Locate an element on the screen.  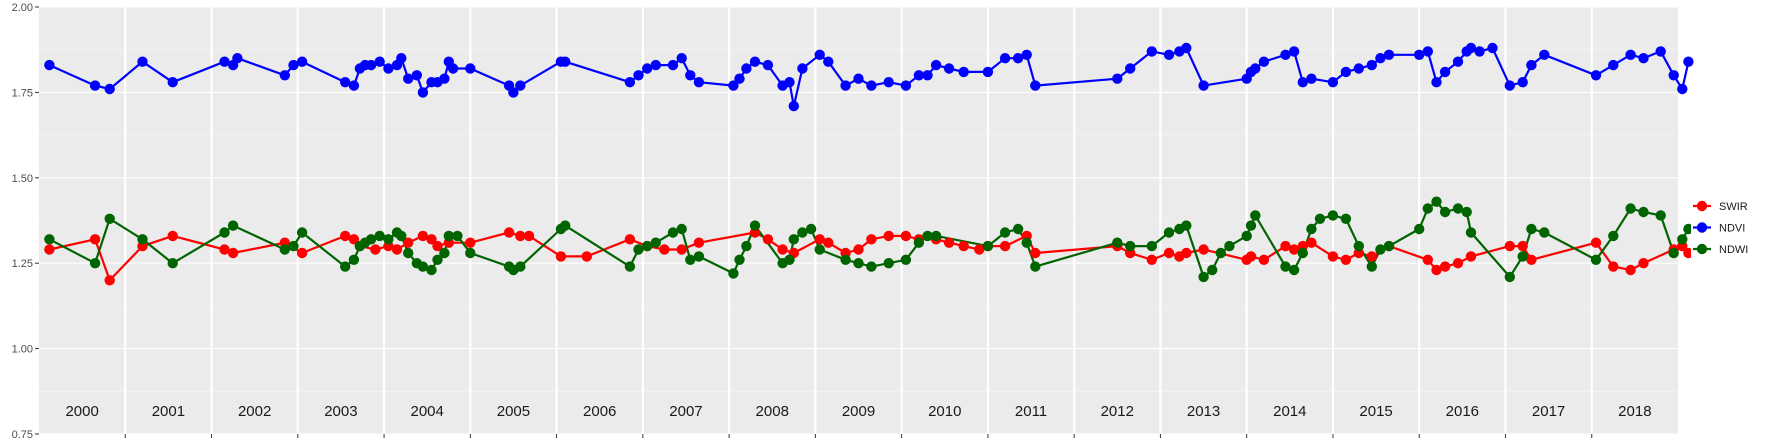
year-label: 2012 is located at coordinates (1117, 411).